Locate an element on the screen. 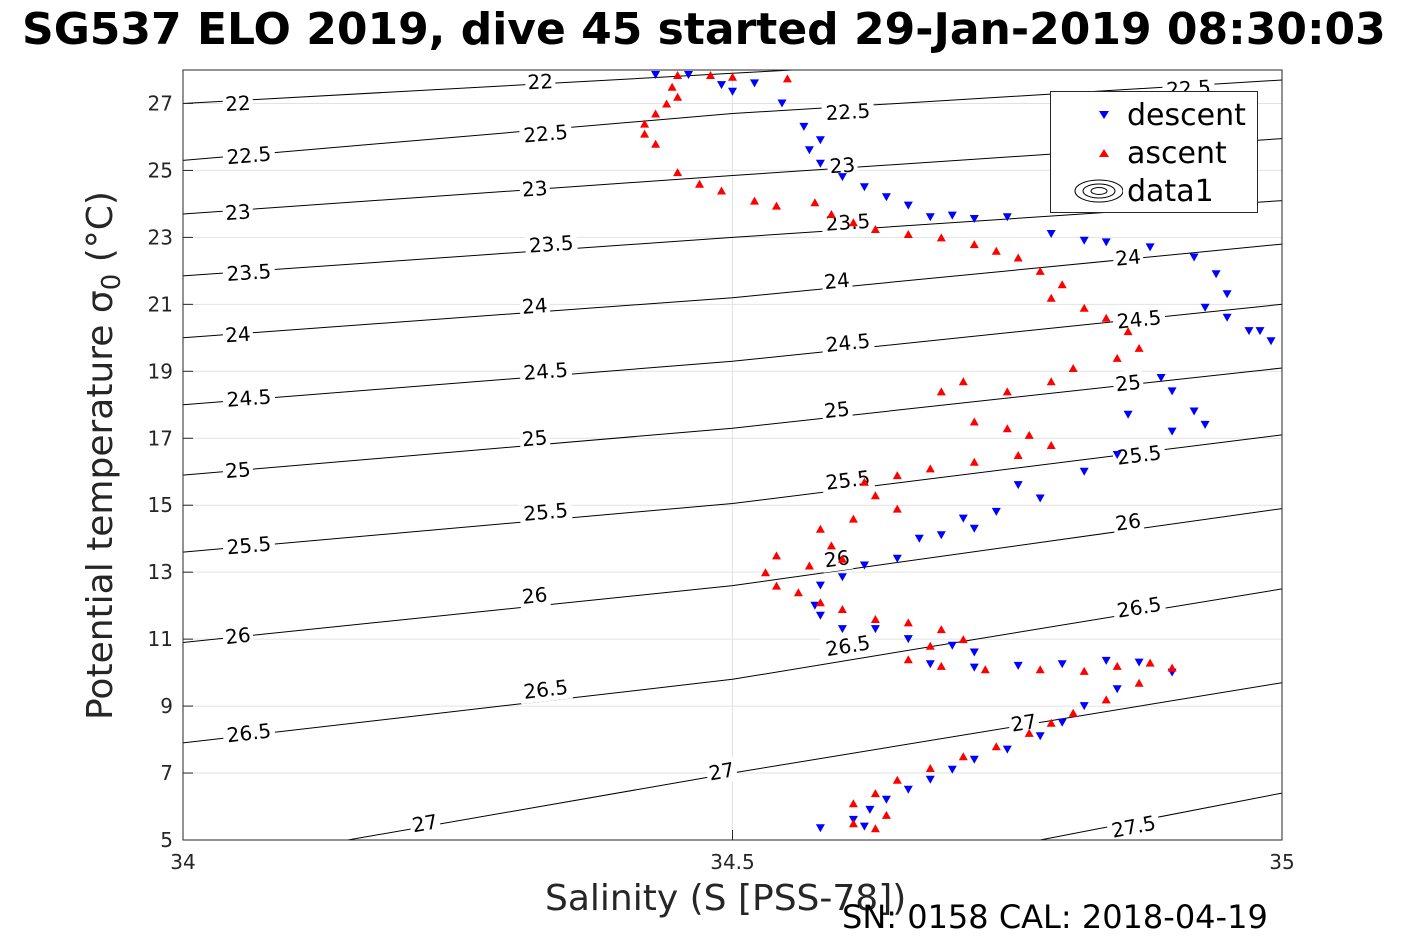 The image size is (1417, 945). contour-label: 23.5 is located at coordinates (848, 222).